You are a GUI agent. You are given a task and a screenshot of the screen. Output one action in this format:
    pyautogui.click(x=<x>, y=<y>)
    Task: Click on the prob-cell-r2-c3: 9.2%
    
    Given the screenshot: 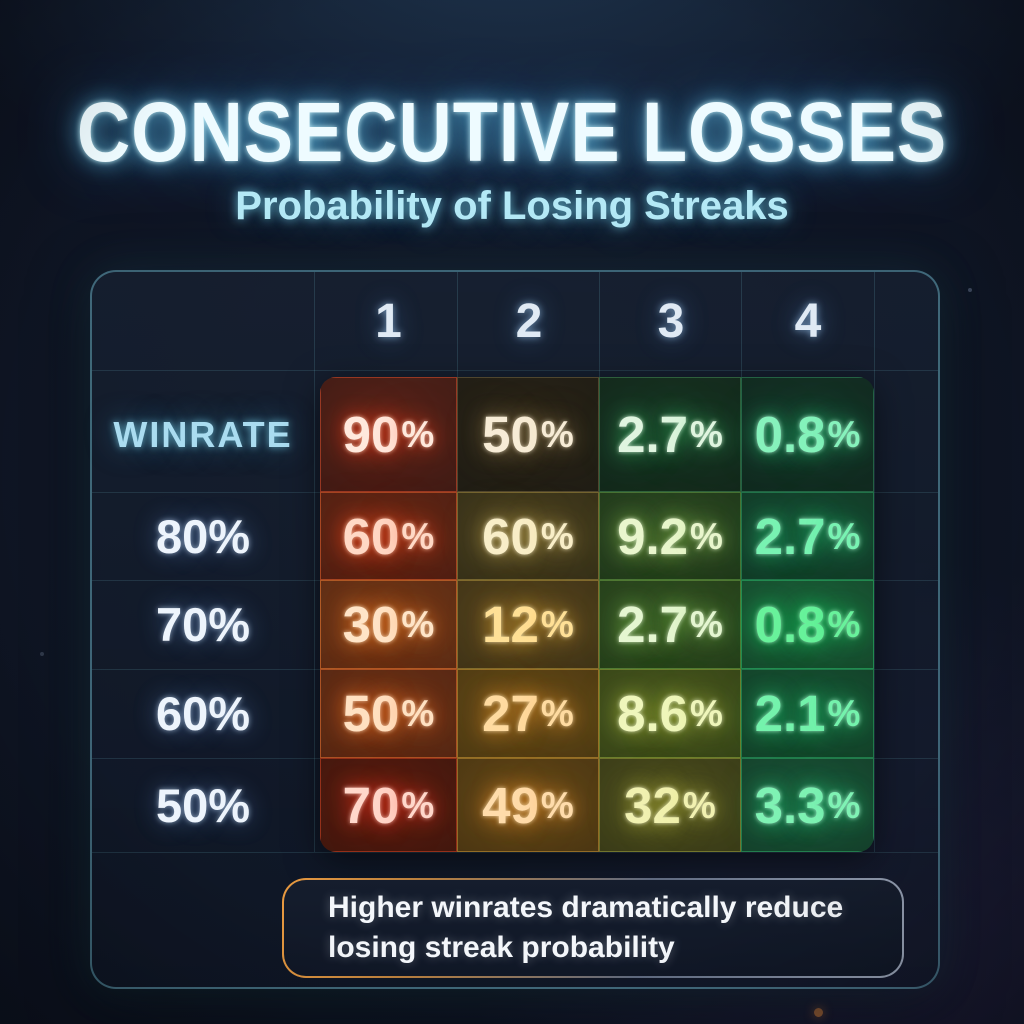 What is the action you would take?
    pyautogui.click(x=670, y=536)
    